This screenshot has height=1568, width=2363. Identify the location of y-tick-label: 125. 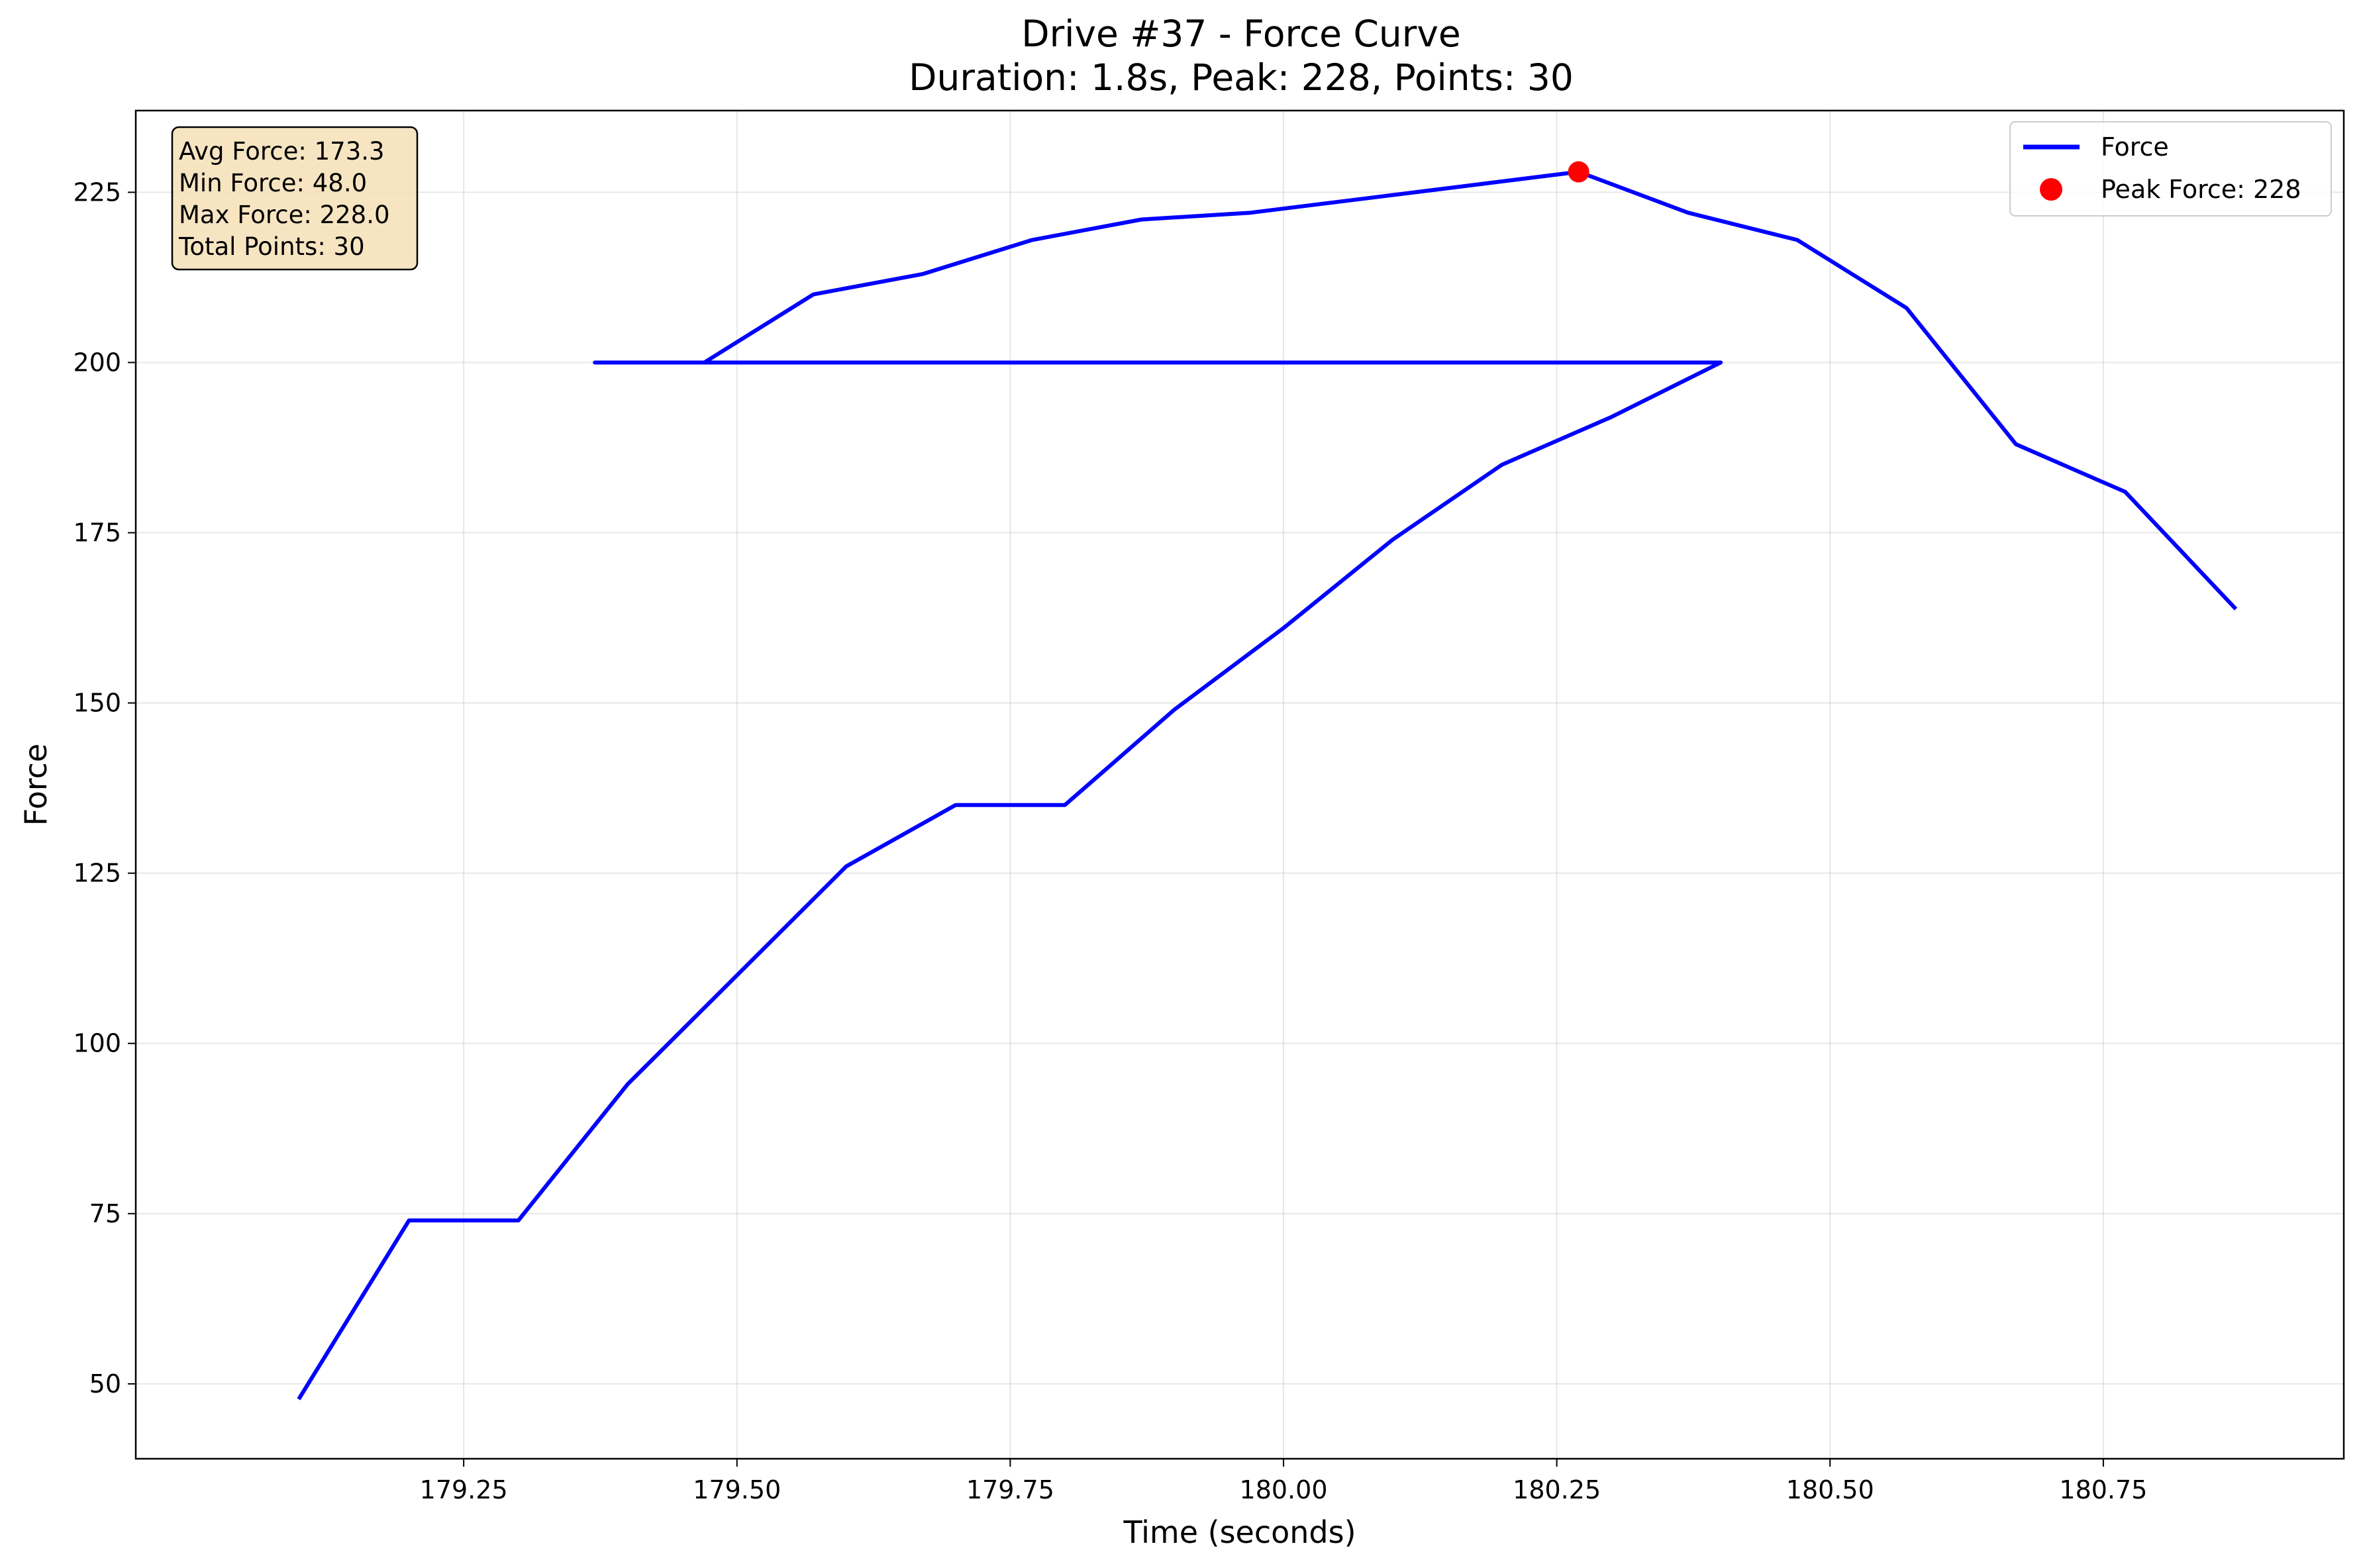
(97, 873).